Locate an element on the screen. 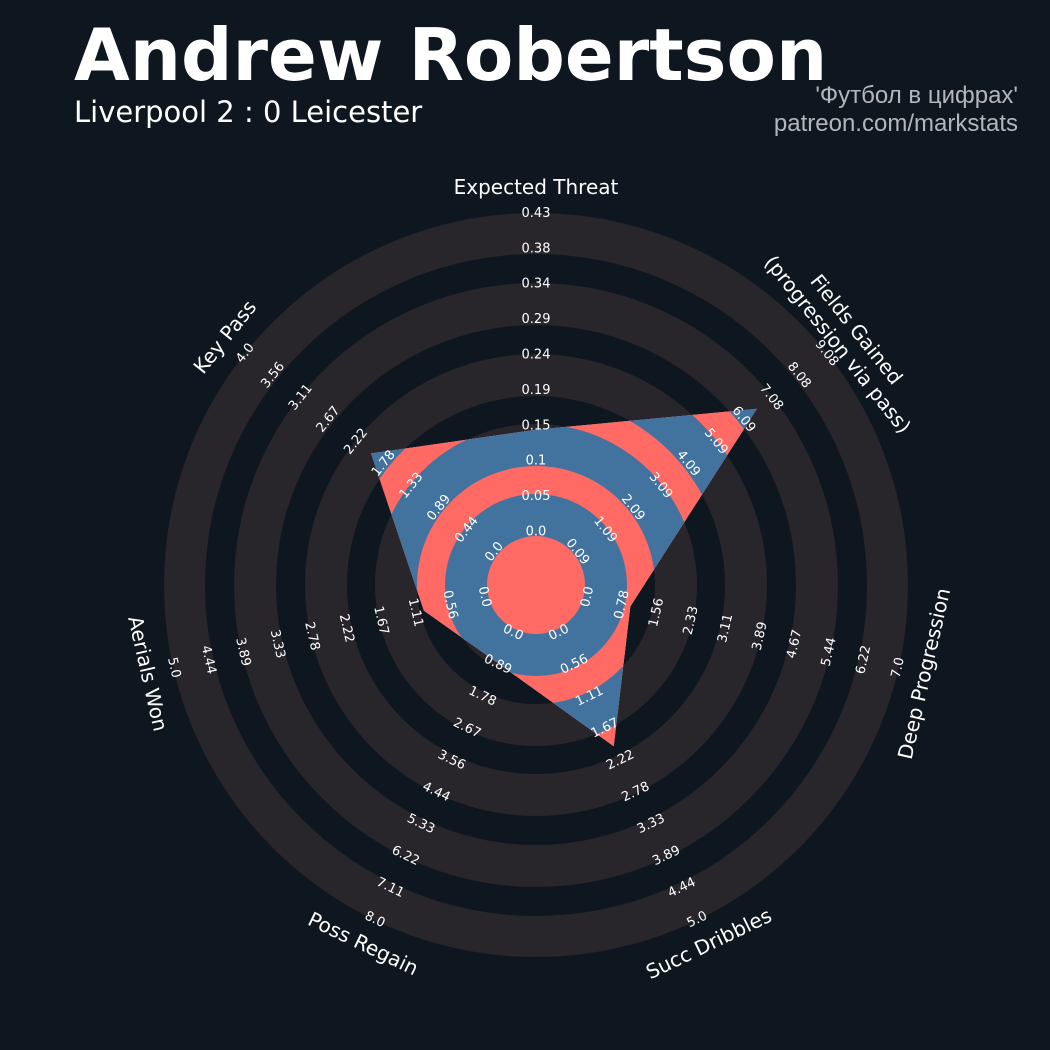 The height and width of the screenshot is (1050, 1050). ring-value-label: 0.19 is located at coordinates (536, 390).